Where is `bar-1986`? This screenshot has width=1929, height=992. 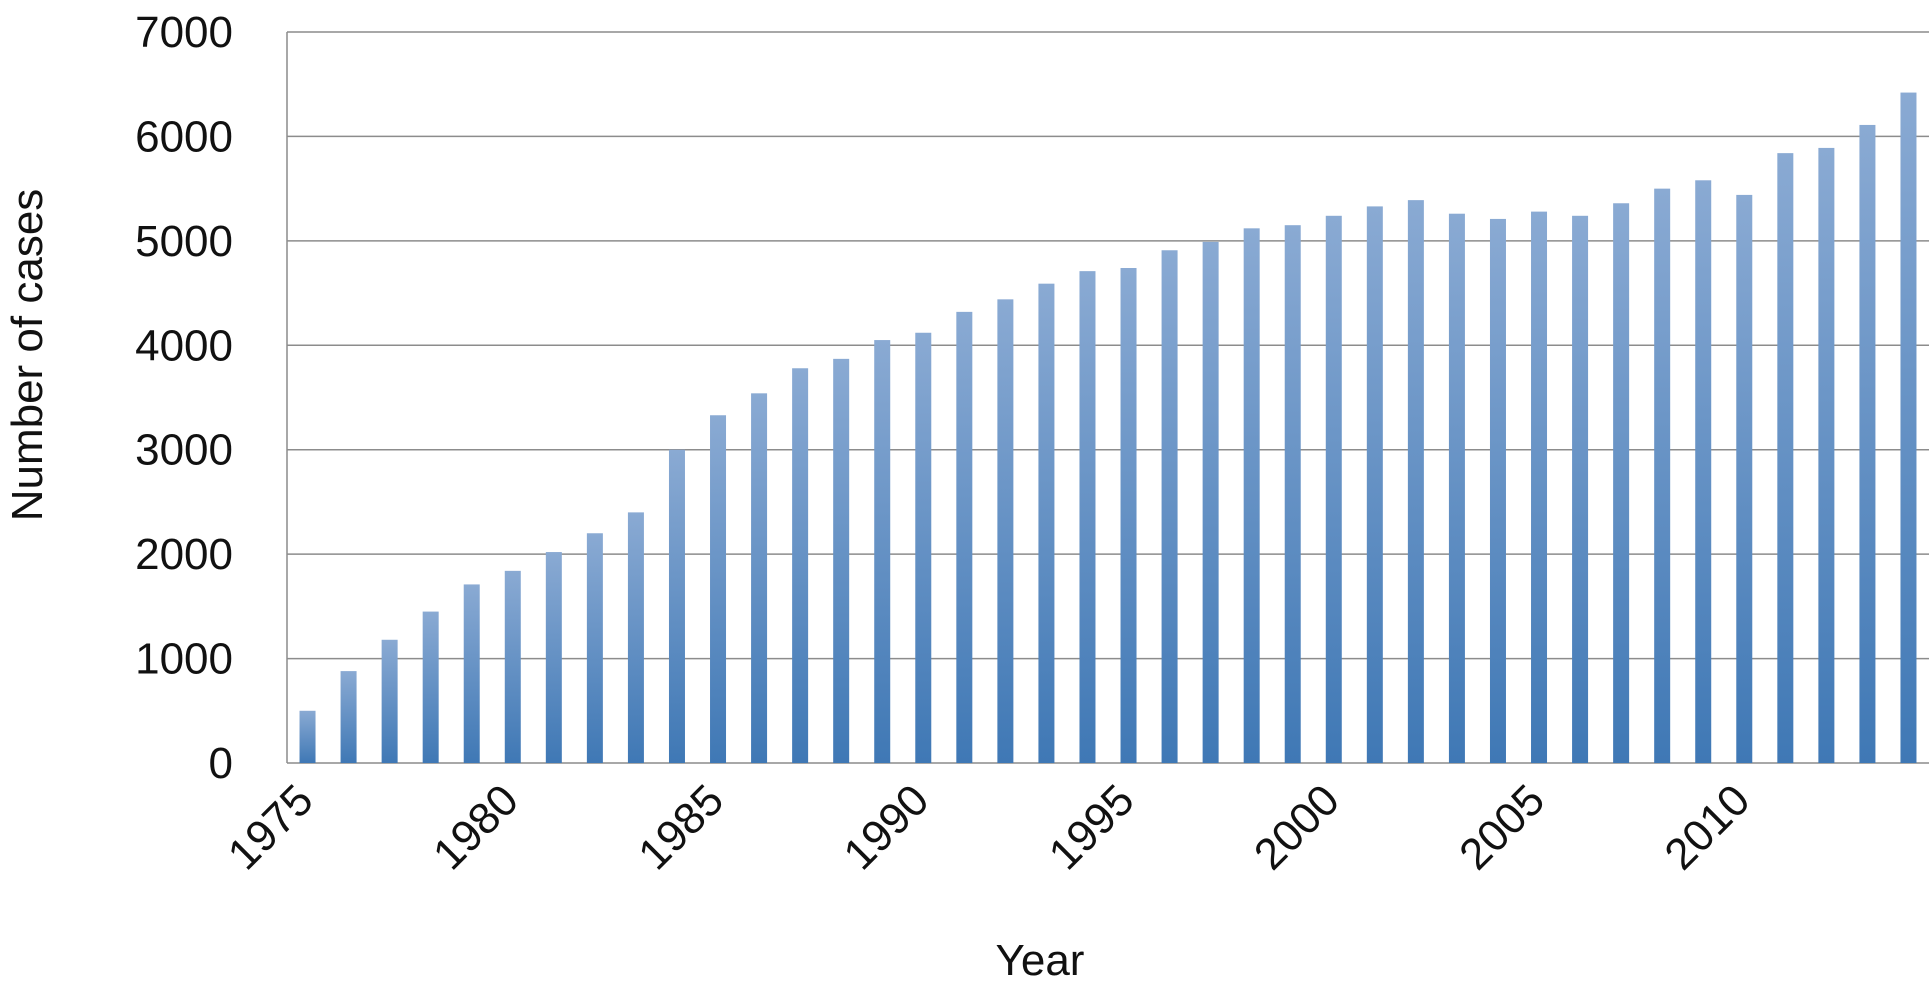 bar-1986 is located at coordinates (759, 578).